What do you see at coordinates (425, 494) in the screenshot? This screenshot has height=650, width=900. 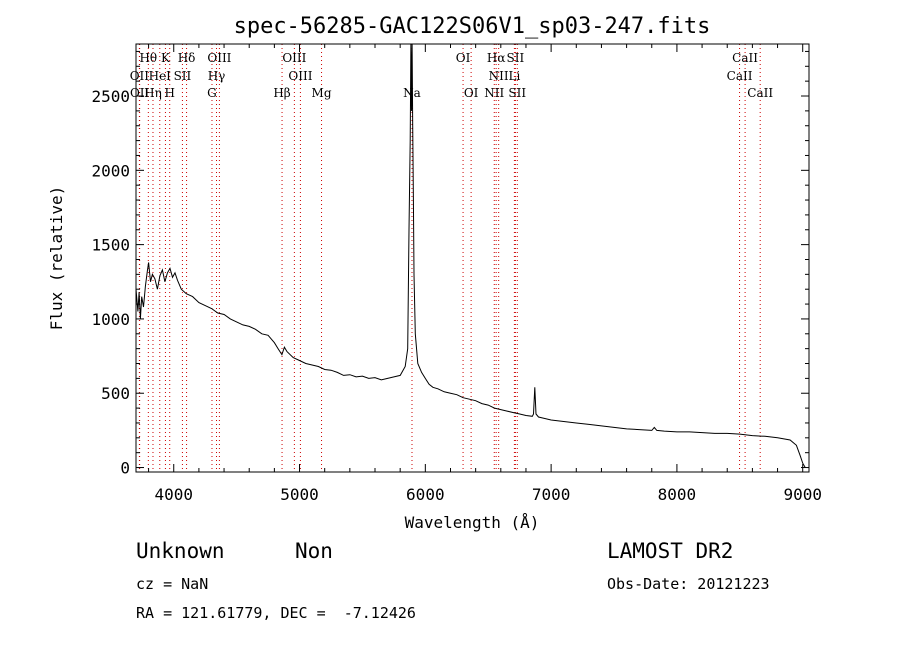 I see `x-tick-label: 6000` at bounding box center [425, 494].